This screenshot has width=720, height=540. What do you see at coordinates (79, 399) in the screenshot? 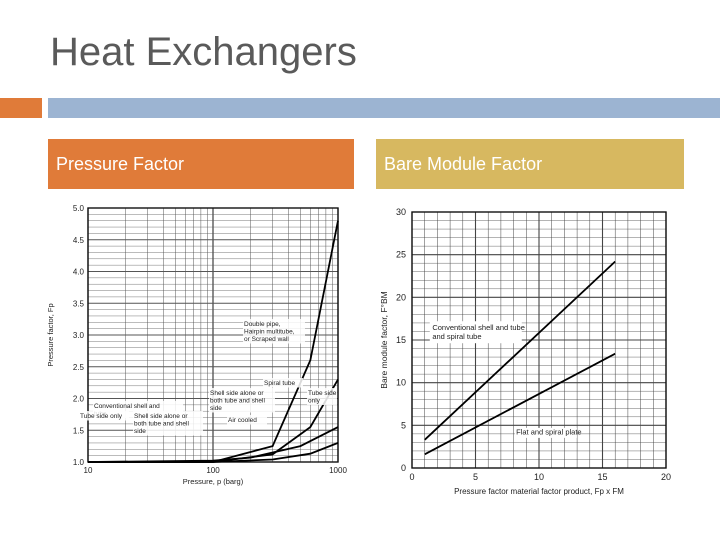
I see `y-tick-label: 2.0` at bounding box center [79, 399].